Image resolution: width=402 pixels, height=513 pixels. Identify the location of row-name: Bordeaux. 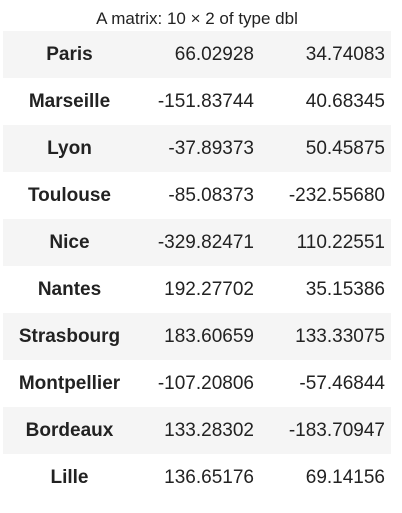
(69, 430).